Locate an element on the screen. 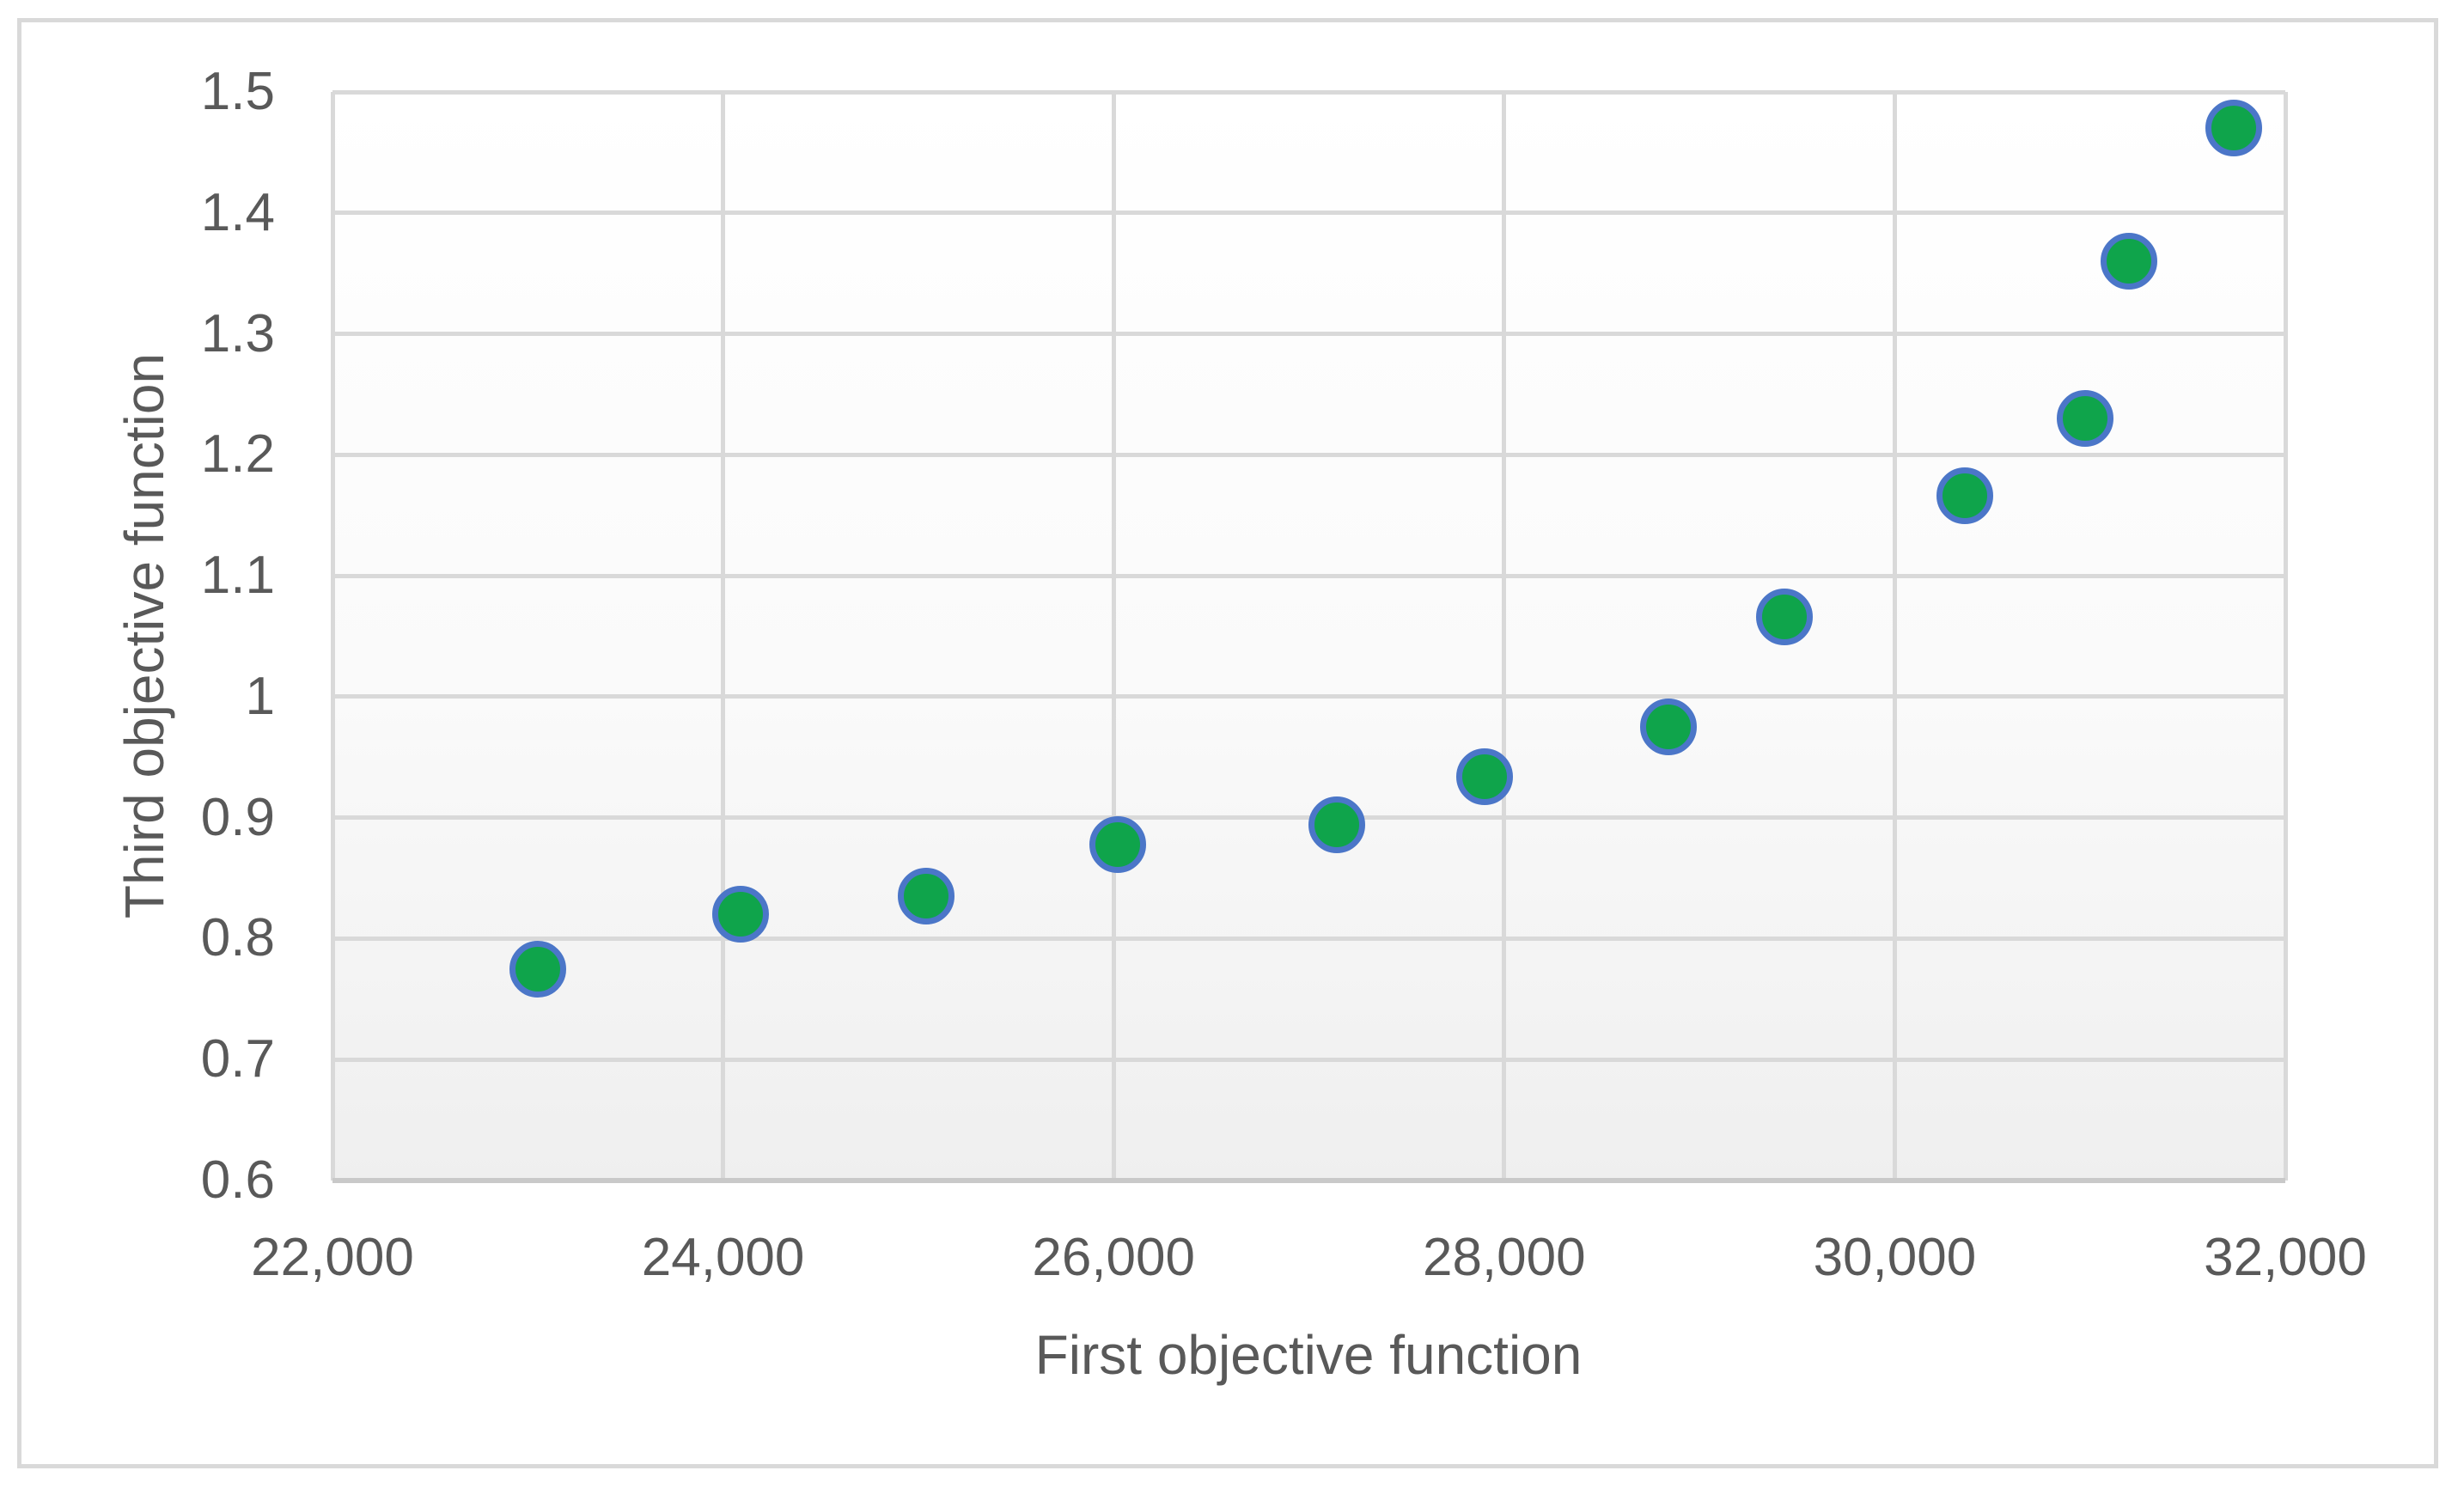 The image size is (2464, 1495). y-tick-label: 1.1 is located at coordinates (237, 576).